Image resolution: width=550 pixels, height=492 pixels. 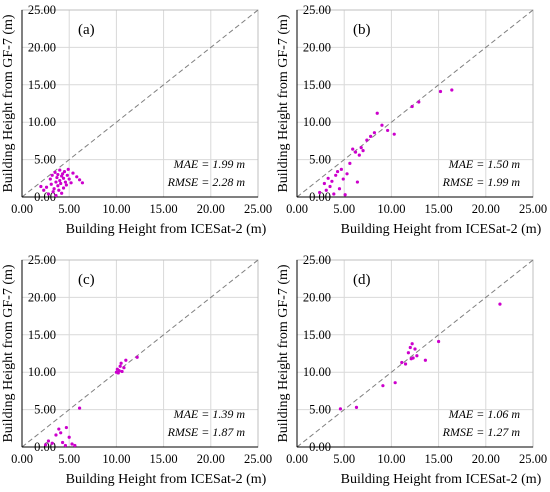 I want to click on panel-label: (b), so click(x=362, y=30).